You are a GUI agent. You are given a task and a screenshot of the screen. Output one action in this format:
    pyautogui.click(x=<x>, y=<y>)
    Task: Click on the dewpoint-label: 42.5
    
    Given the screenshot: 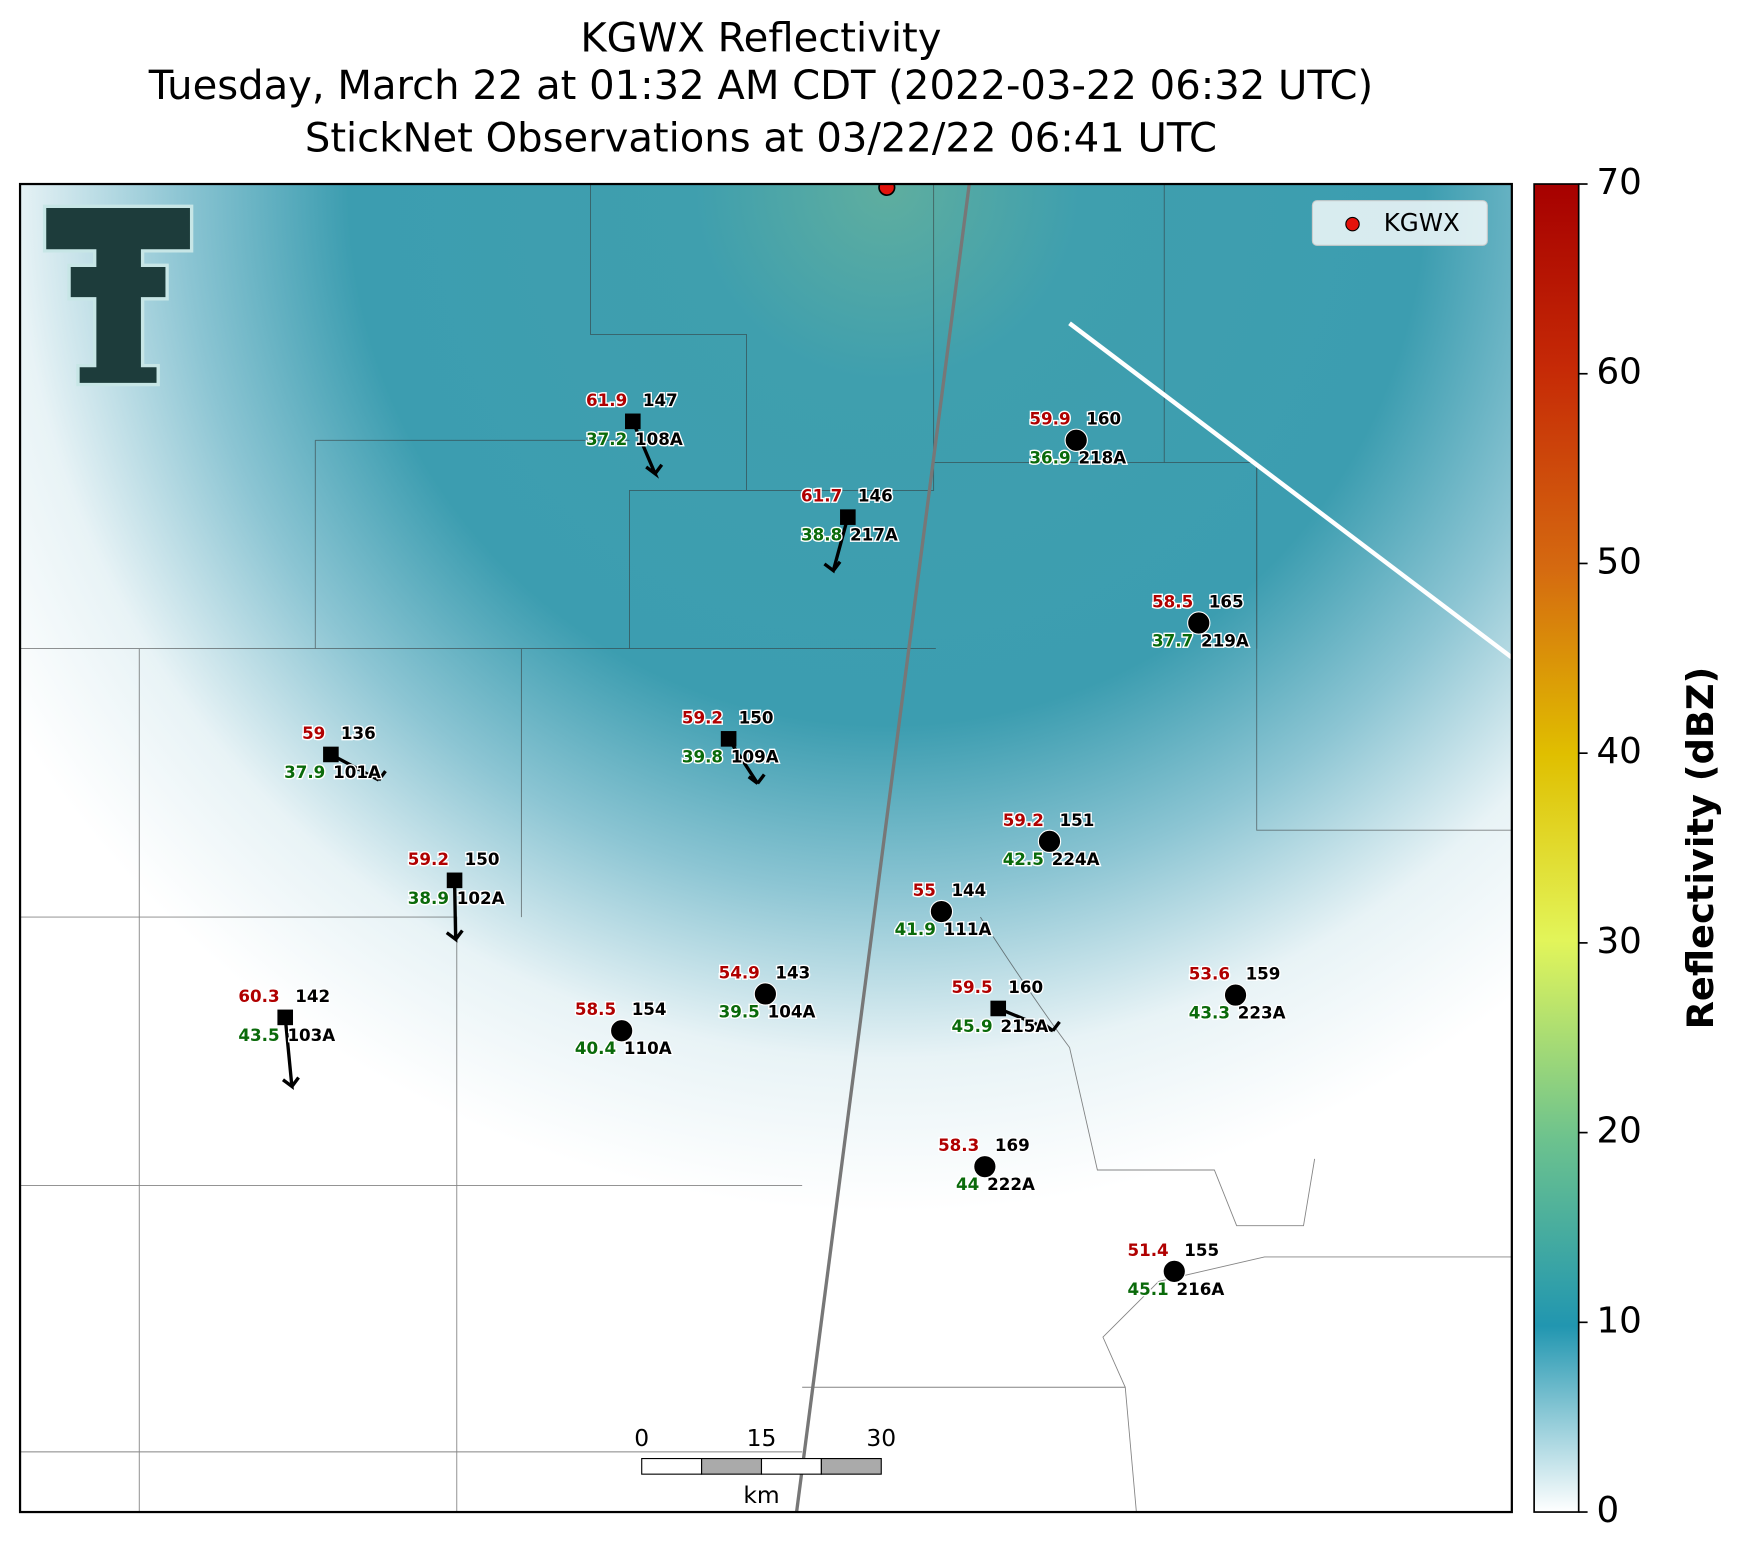 What is the action you would take?
    pyautogui.click(x=1023, y=859)
    